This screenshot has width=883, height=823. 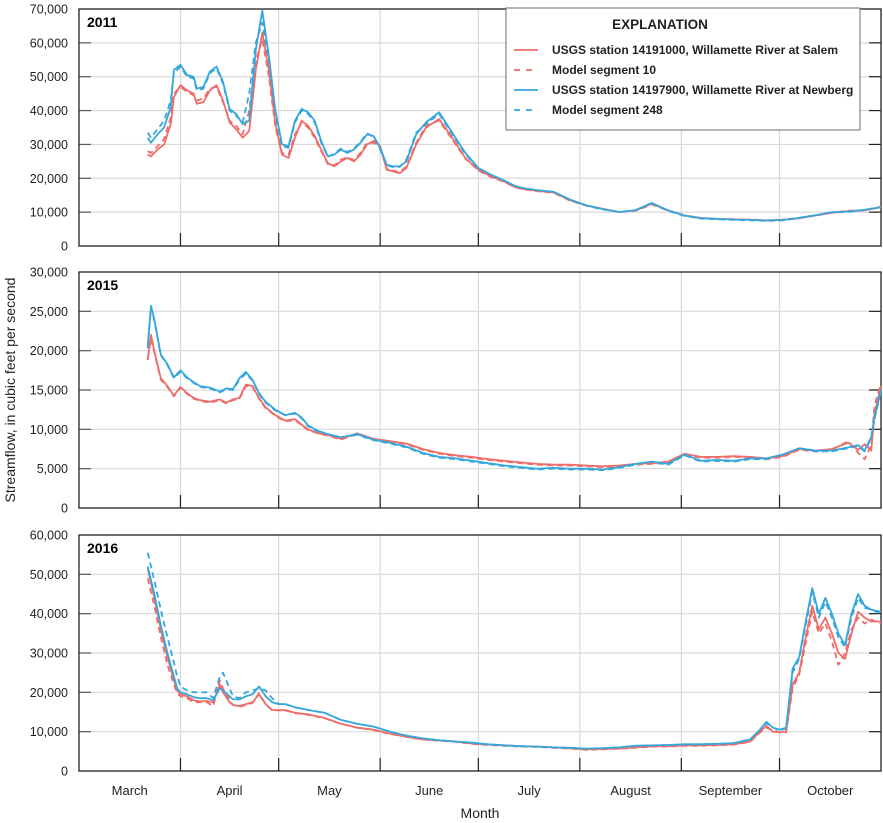 What do you see at coordinates (102, 285) in the screenshot?
I see `panel-title: 2015` at bounding box center [102, 285].